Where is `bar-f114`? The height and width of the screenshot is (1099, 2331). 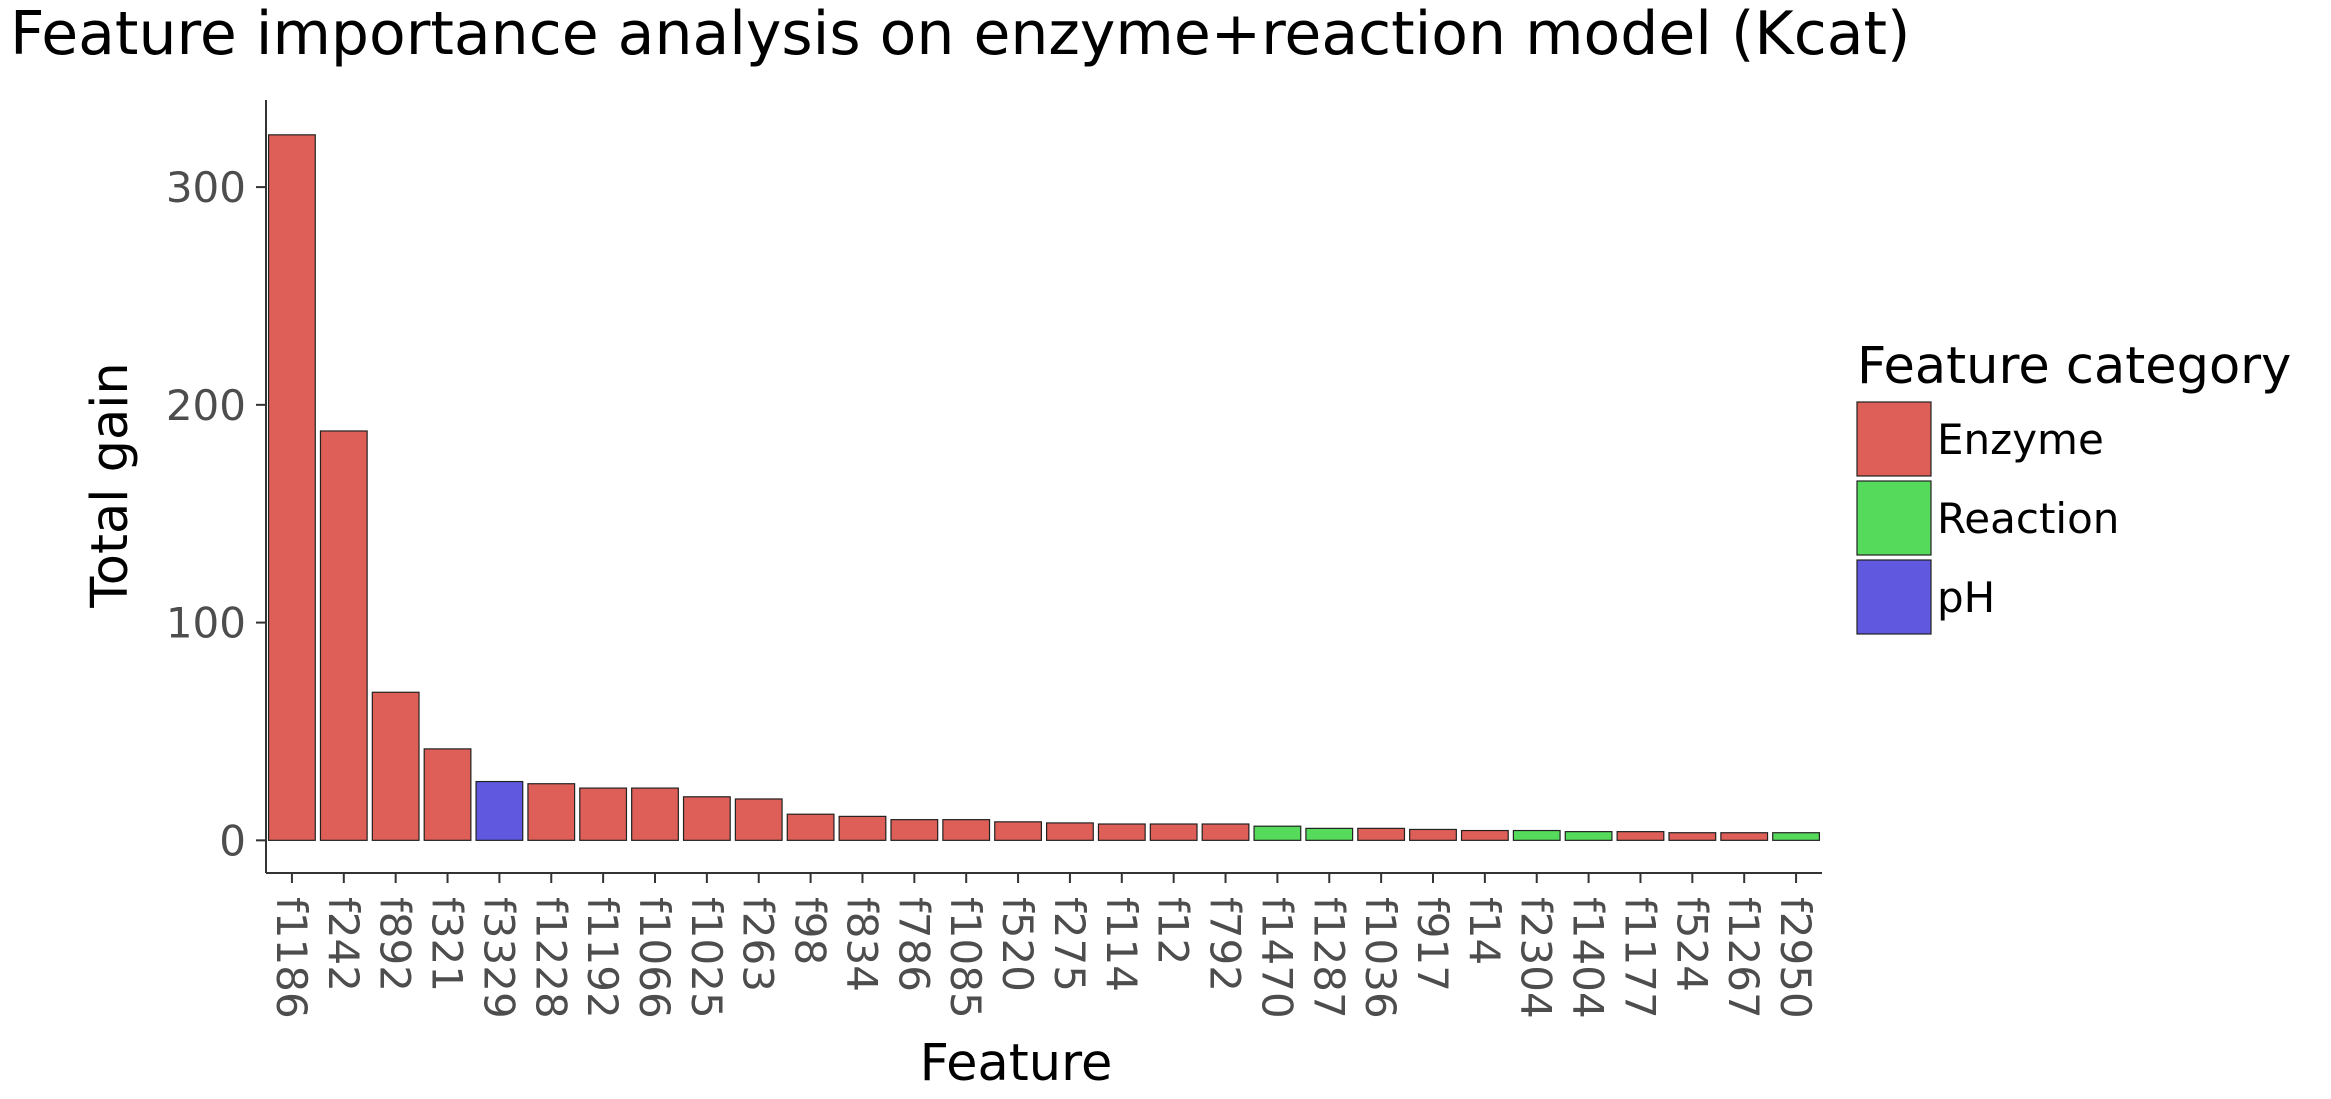 bar-f114 is located at coordinates (1121, 832).